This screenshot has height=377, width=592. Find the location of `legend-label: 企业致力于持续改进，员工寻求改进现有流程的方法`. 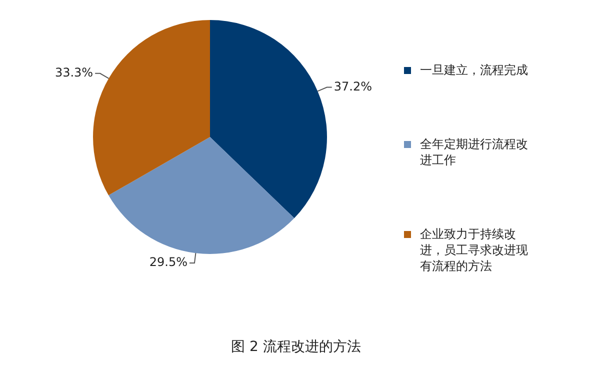

legend-label: 企业致力于持续改进，员工寻求改进现有流程的方法 is located at coordinates (474, 250).